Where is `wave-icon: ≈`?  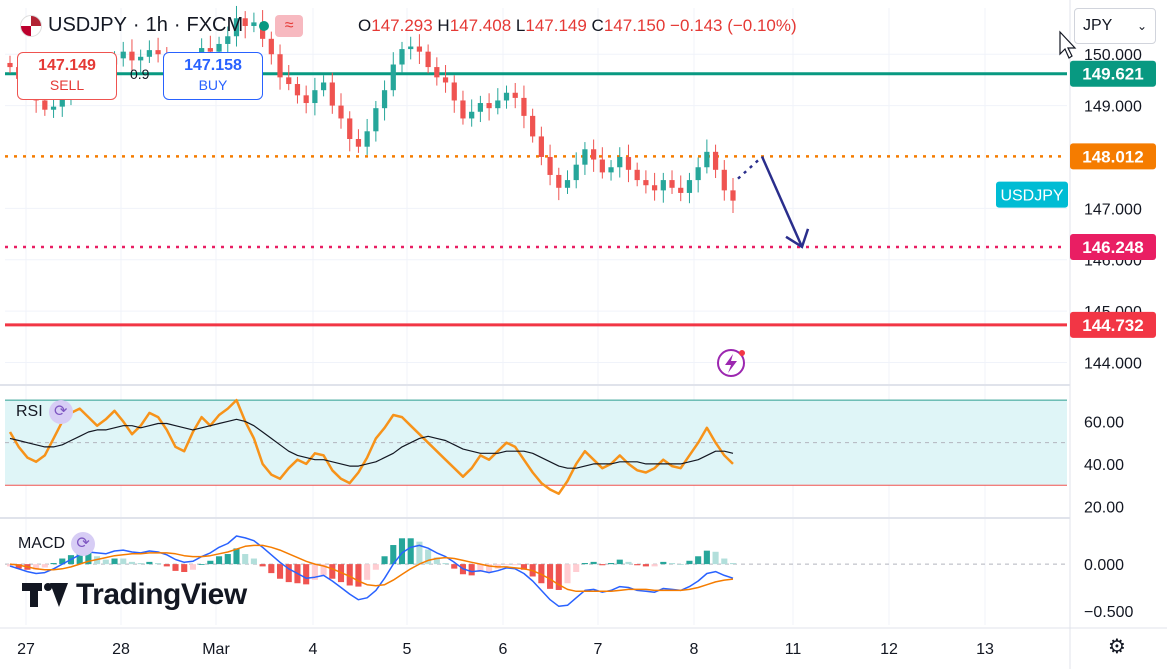
wave-icon: ≈ is located at coordinates (289, 25).